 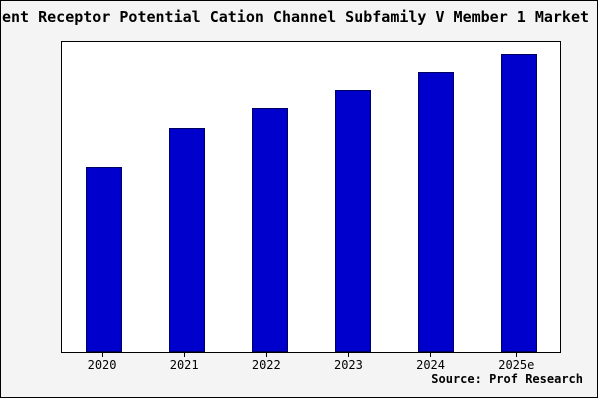 I want to click on bar-2024, so click(x=435, y=211).